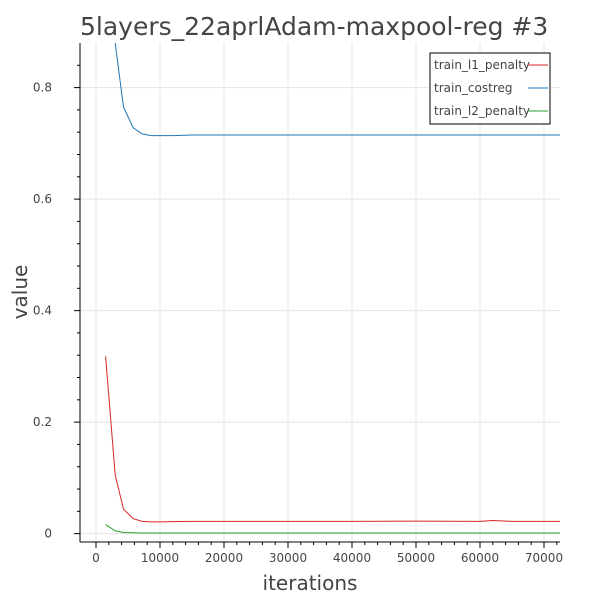 The height and width of the screenshot is (600, 600). What do you see at coordinates (42, 88) in the screenshot?
I see `y-tick-label-4: 0.8` at bounding box center [42, 88].